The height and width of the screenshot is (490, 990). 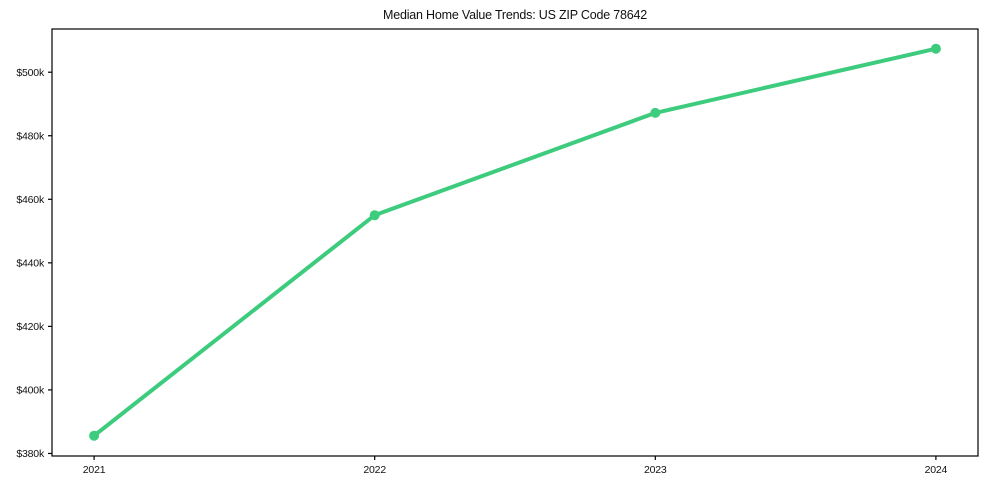 What do you see at coordinates (30, 391) in the screenshot?
I see `y-axis-tick-label: $400k` at bounding box center [30, 391].